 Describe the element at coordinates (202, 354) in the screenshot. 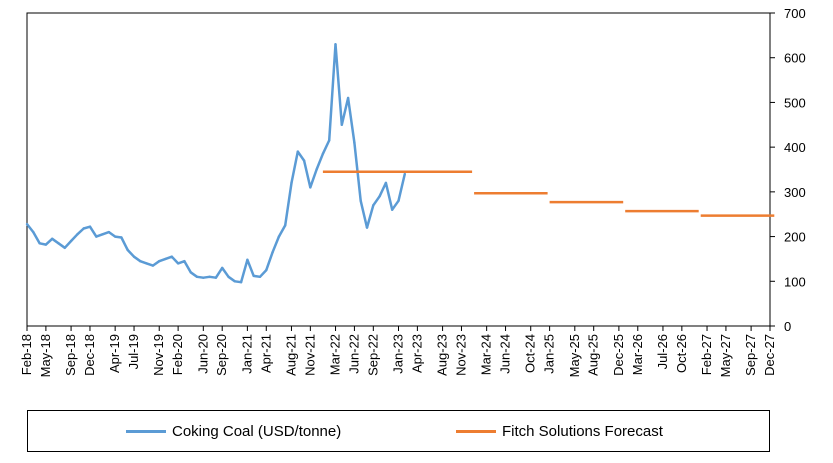

I see `x-tick-label: Jun-20` at that location.